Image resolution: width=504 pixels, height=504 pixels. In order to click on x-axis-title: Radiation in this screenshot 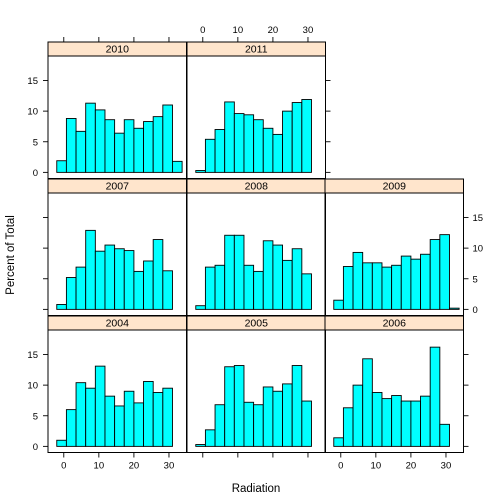, I will do `click(256, 489)`.